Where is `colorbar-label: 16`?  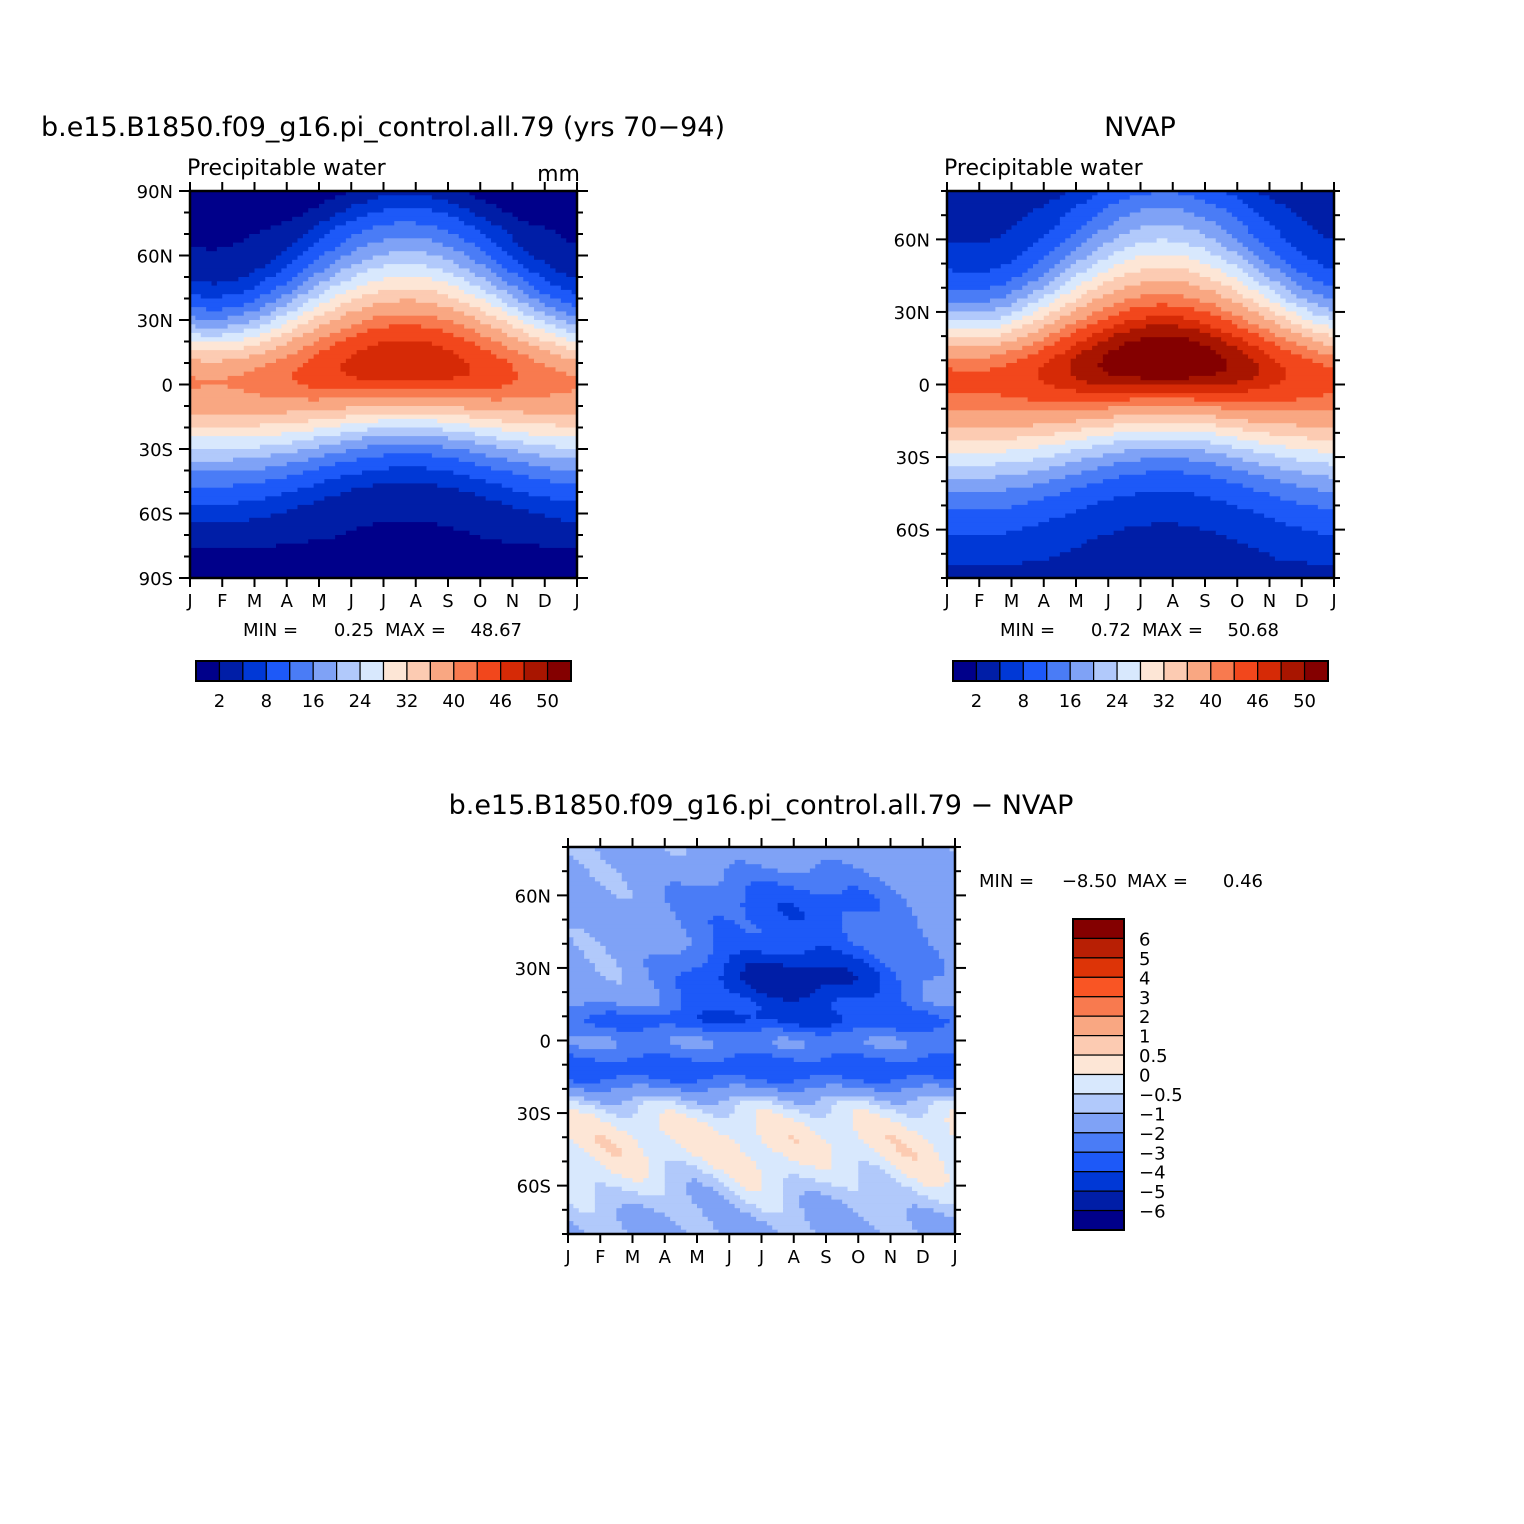
colorbar-label: 16 is located at coordinates (313, 701).